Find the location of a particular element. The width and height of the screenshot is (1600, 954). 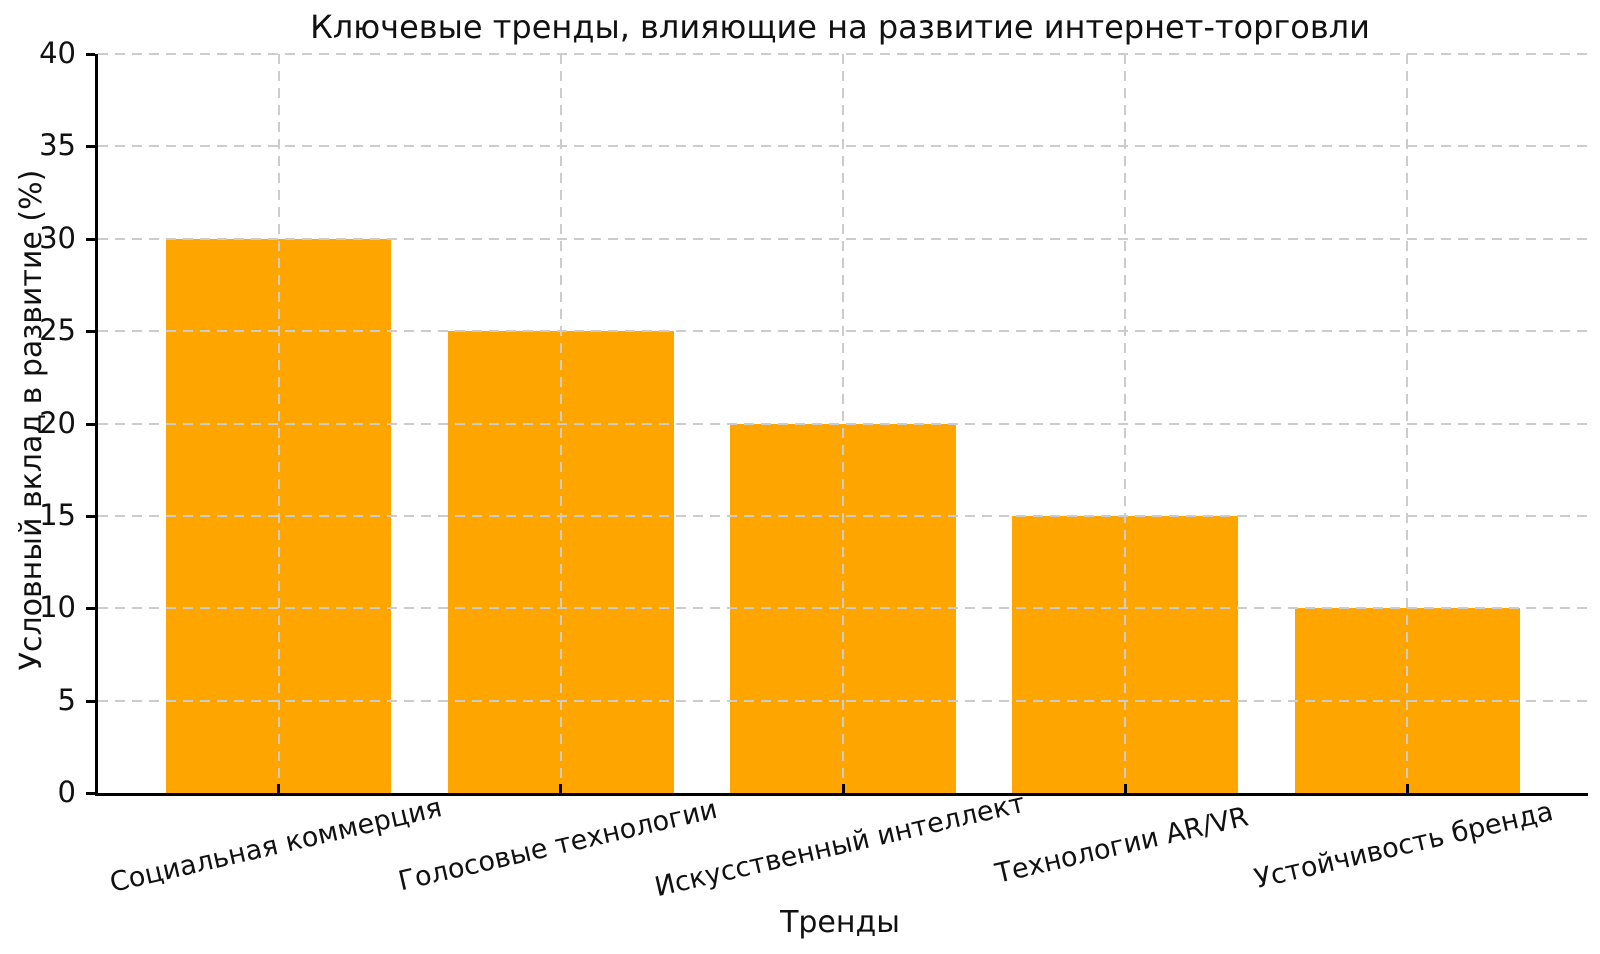

y-tick-label: 25 is located at coordinates (57, 330).